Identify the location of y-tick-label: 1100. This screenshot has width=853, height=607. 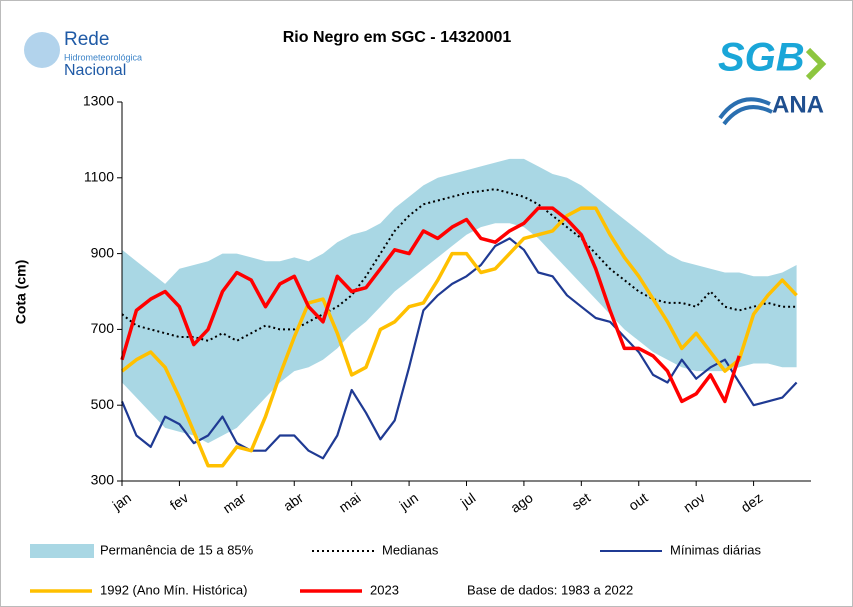
(99, 177).